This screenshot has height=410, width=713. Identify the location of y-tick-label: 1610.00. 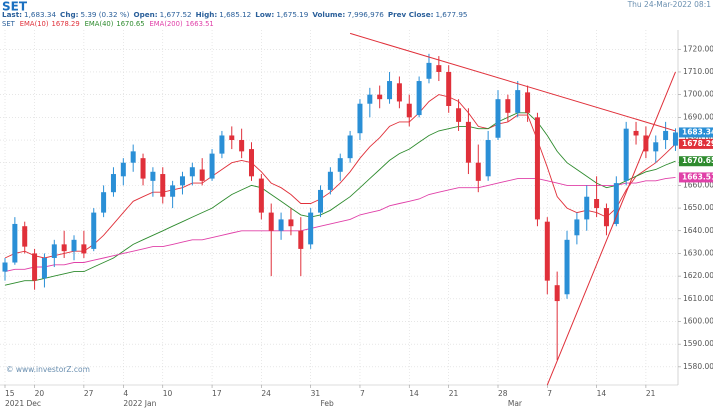
(698, 298).